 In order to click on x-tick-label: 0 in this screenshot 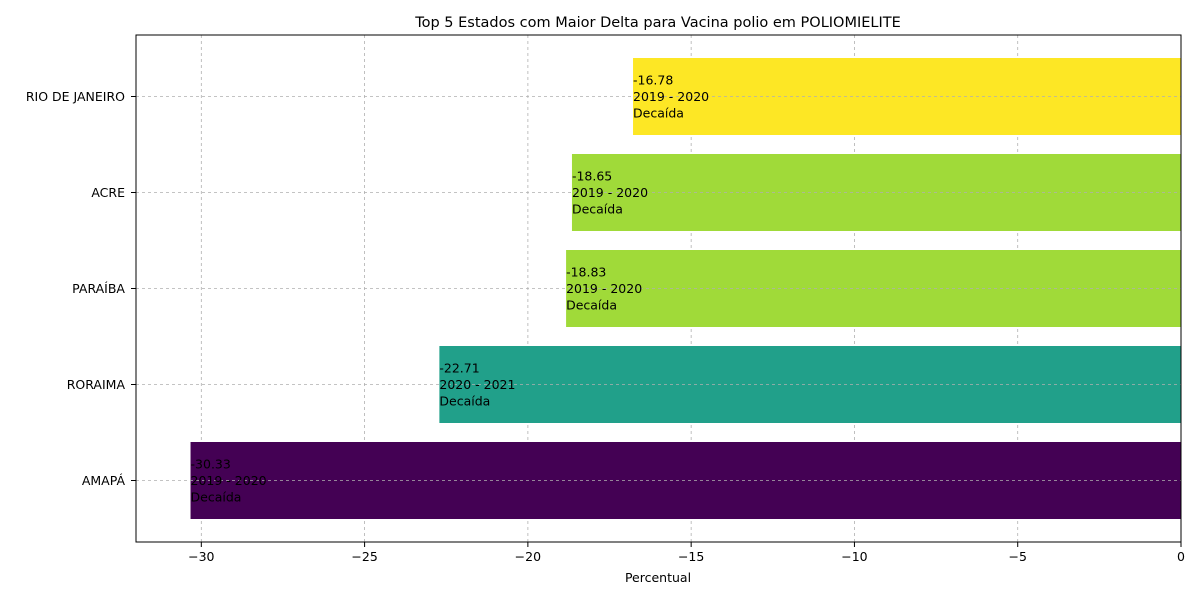, I will do `click(1181, 556)`.